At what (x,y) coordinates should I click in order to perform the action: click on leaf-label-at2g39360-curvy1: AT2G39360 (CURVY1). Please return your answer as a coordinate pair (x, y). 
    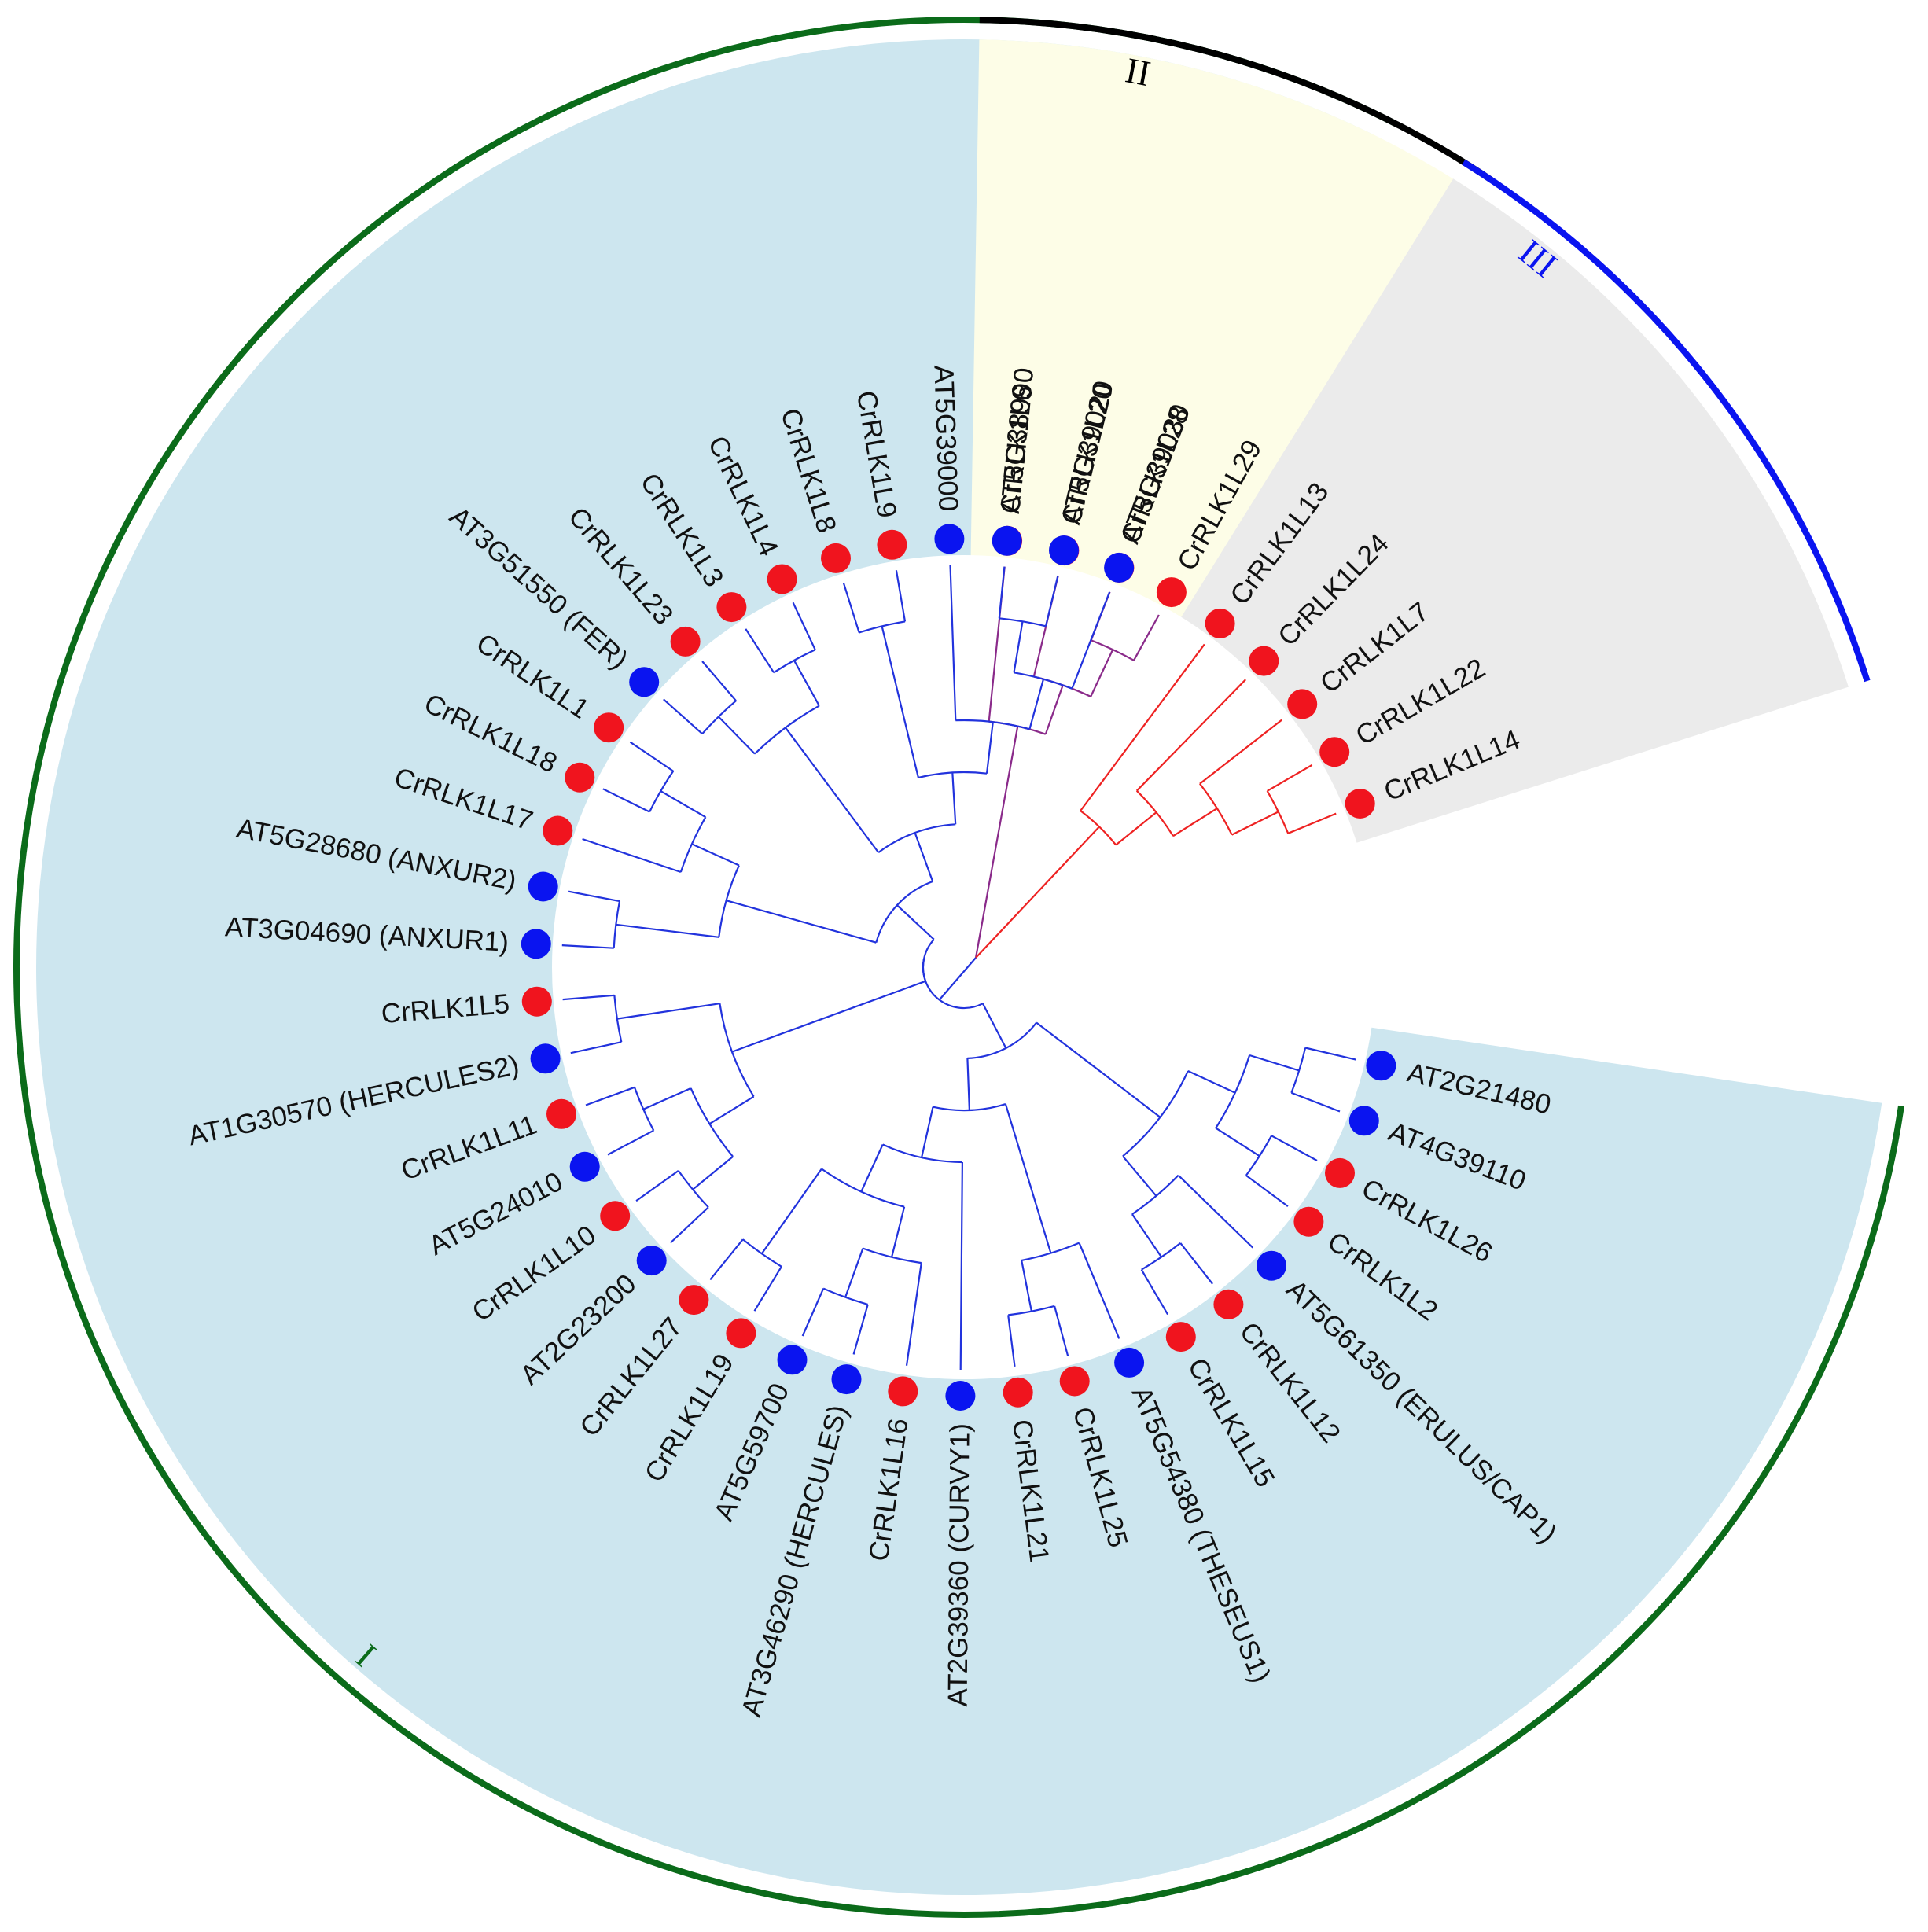
    Looking at the image, I should click on (959, 1565).